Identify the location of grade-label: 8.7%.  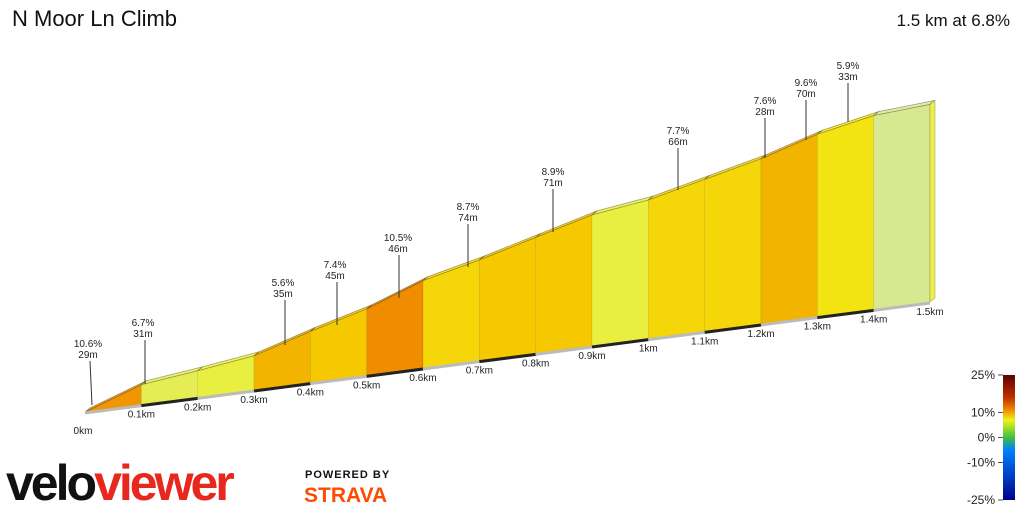
(468, 207).